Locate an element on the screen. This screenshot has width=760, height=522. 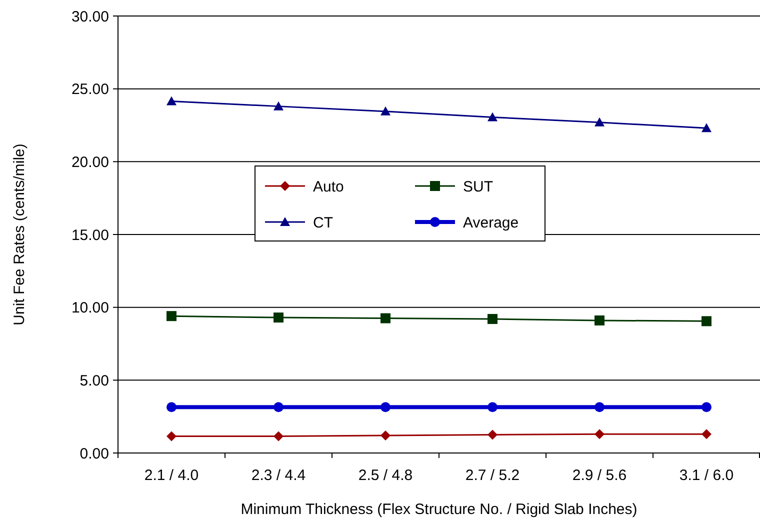
y-tick-label: 30.00 is located at coordinates (90, 17).